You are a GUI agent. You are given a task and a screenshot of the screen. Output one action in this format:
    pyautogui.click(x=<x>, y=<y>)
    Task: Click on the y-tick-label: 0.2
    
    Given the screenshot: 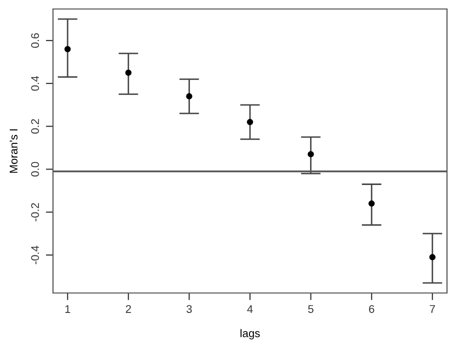 What is the action you would take?
    pyautogui.click(x=35, y=126)
    